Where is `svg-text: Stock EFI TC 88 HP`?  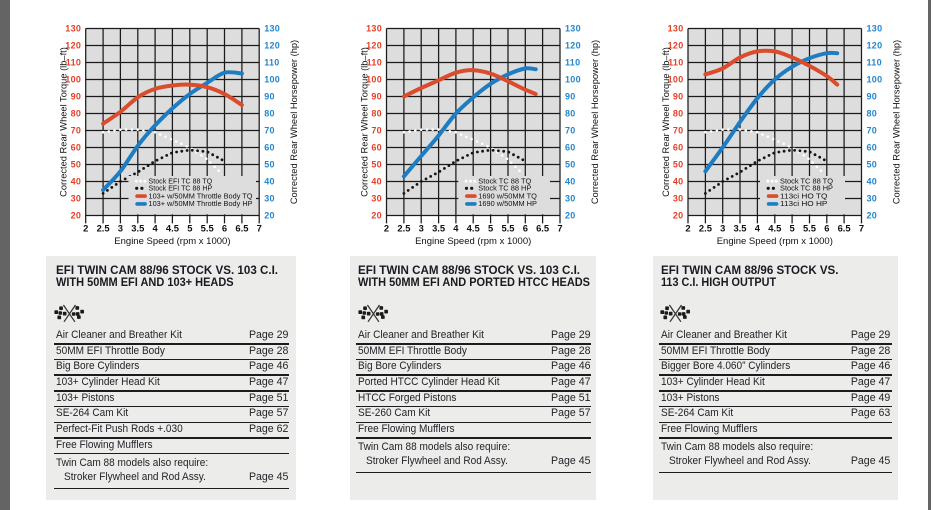 svg-text: Stock EFI TC 88 HP is located at coordinates (181, 188).